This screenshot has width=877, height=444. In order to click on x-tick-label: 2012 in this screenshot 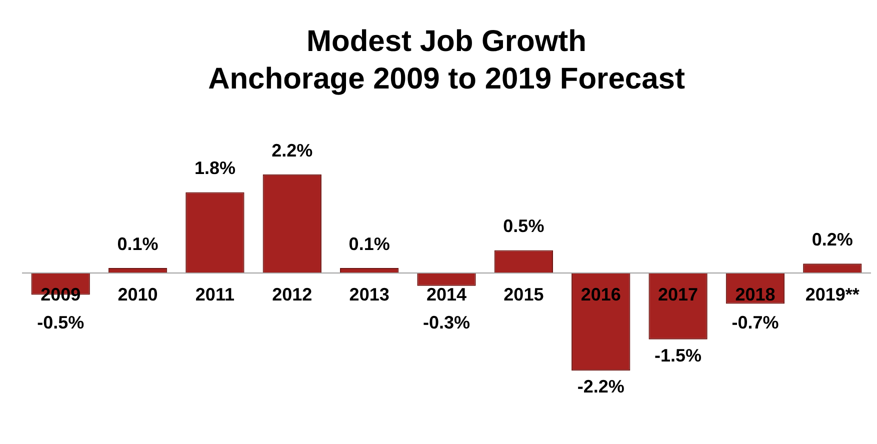, I will do `click(292, 294)`.